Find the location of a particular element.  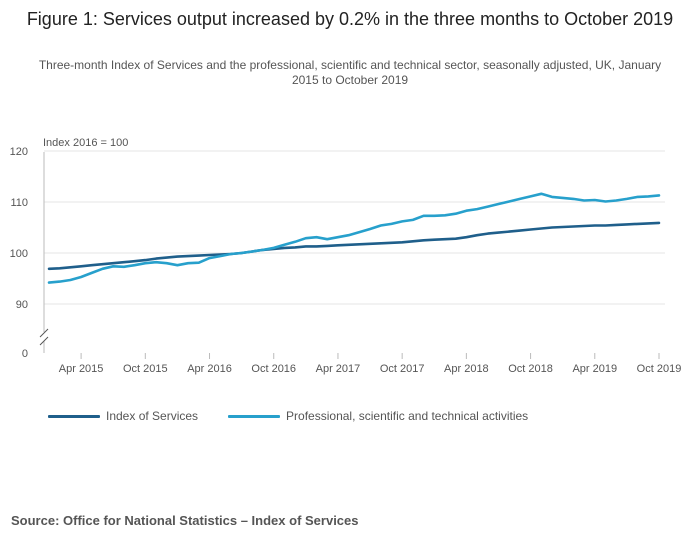

y-tick-label: 100 is located at coordinates (19, 254).